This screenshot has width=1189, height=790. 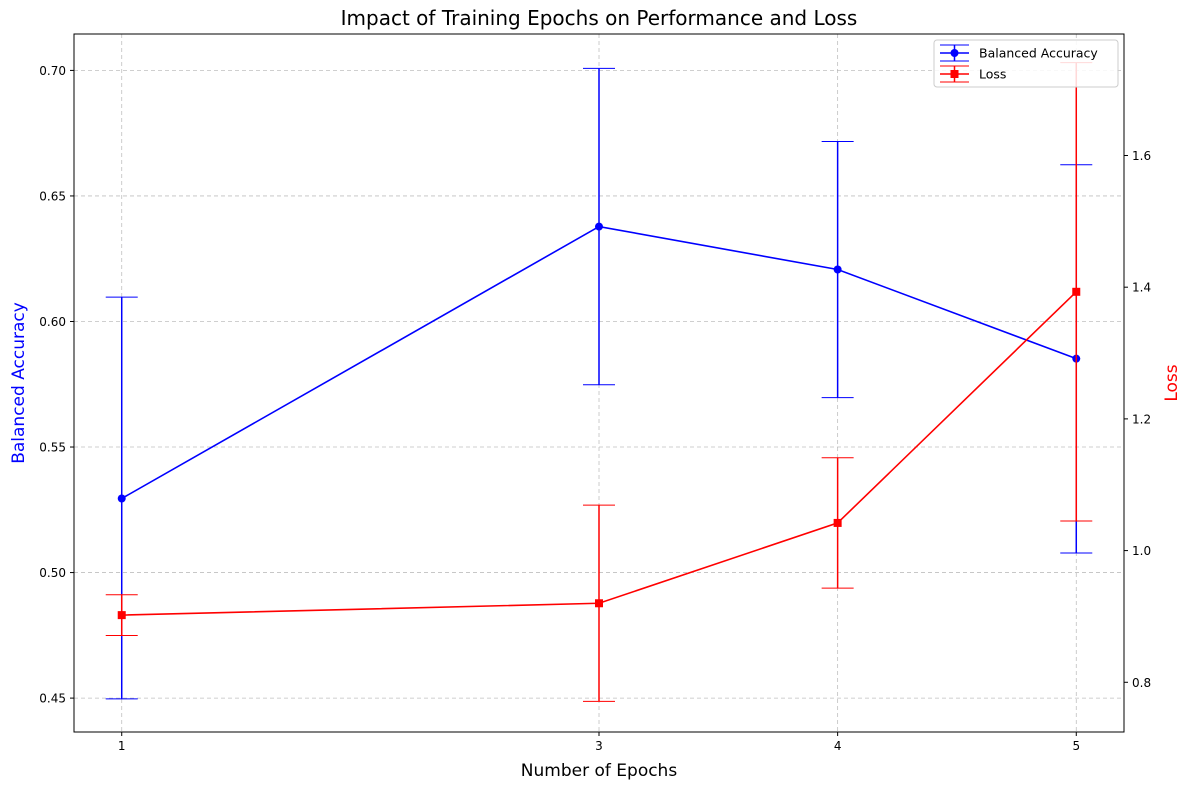 What do you see at coordinates (1141, 419) in the screenshot?
I see `y-right-tick-label: 1.2` at bounding box center [1141, 419].